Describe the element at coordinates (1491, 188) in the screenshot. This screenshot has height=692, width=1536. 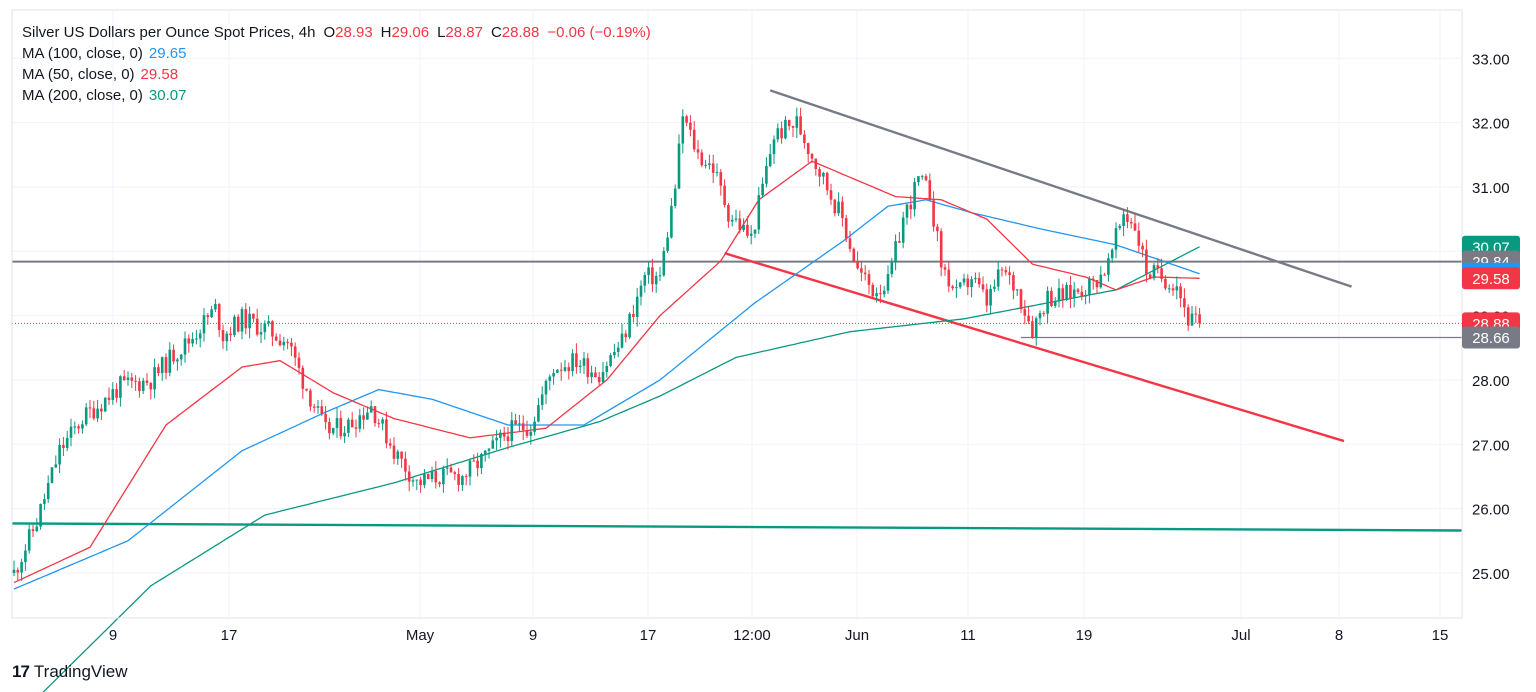
I see `y-tick-label: 31.00` at that location.